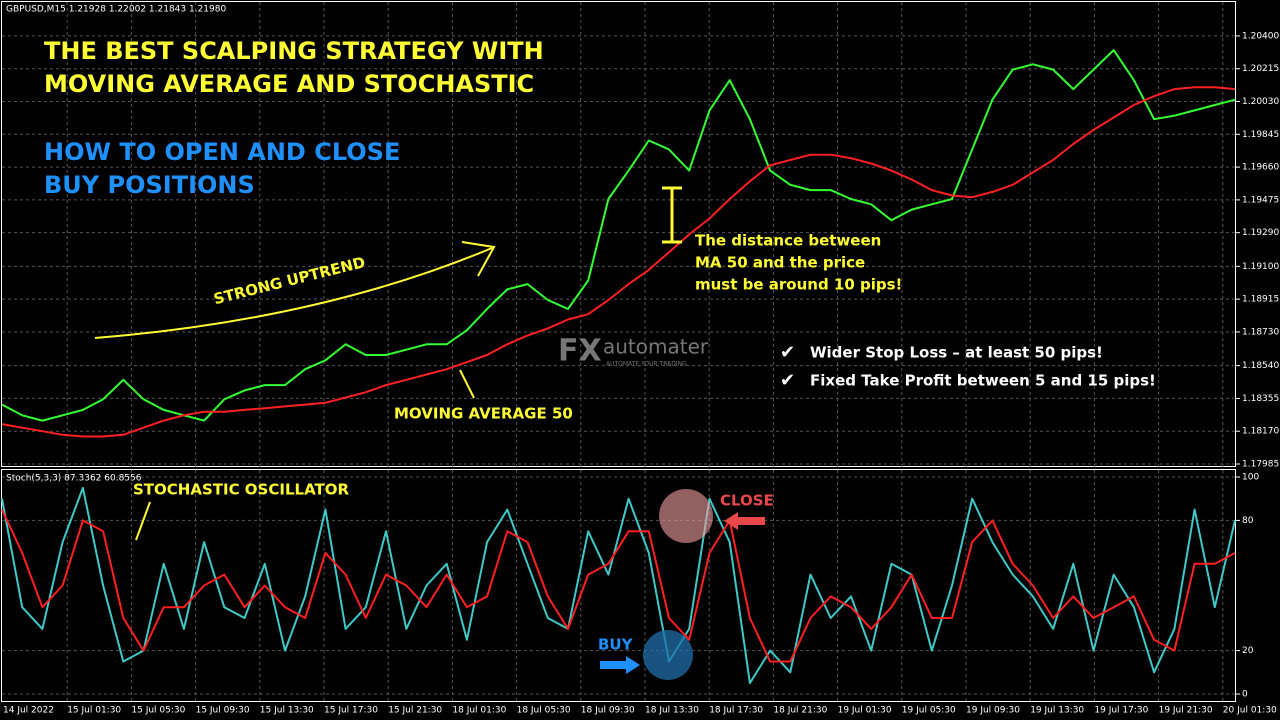  Describe the element at coordinates (1121, 711) in the screenshot. I see `x-tick-label: 19 Jul 17:30` at that location.